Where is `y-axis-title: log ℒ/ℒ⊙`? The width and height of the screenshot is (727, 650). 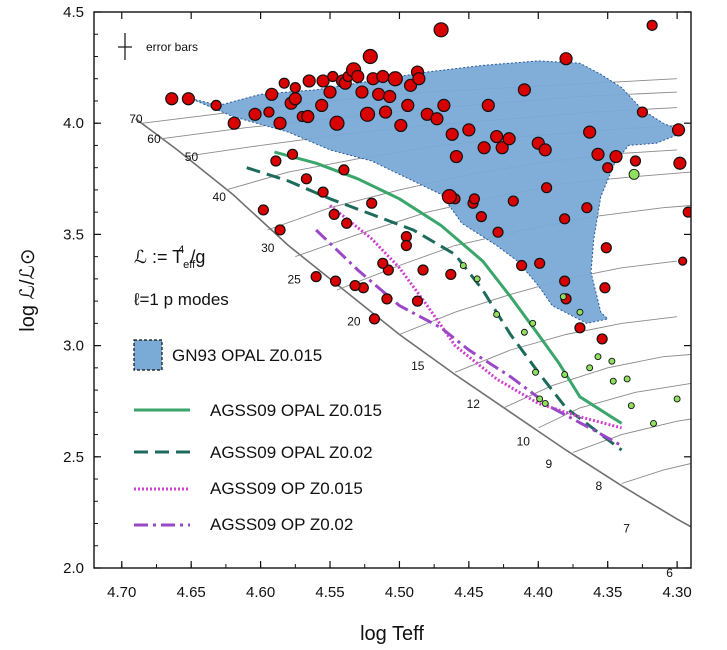
y-axis-title: log ℒ/ℒ⊙ is located at coordinates (28, 289).